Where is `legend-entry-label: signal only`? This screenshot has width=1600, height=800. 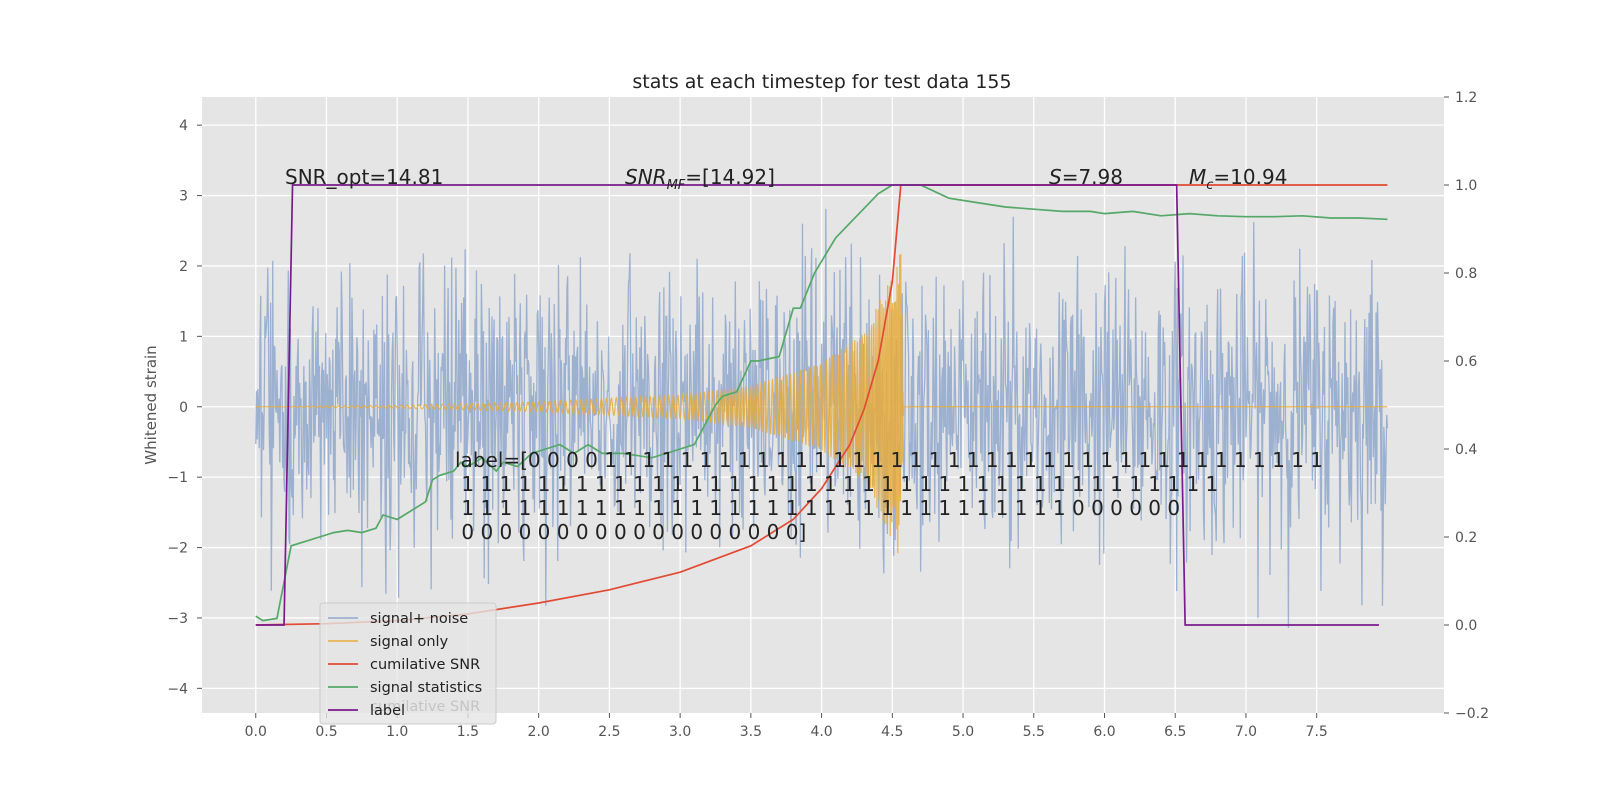
legend-entry-label: signal only is located at coordinates (409, 642).